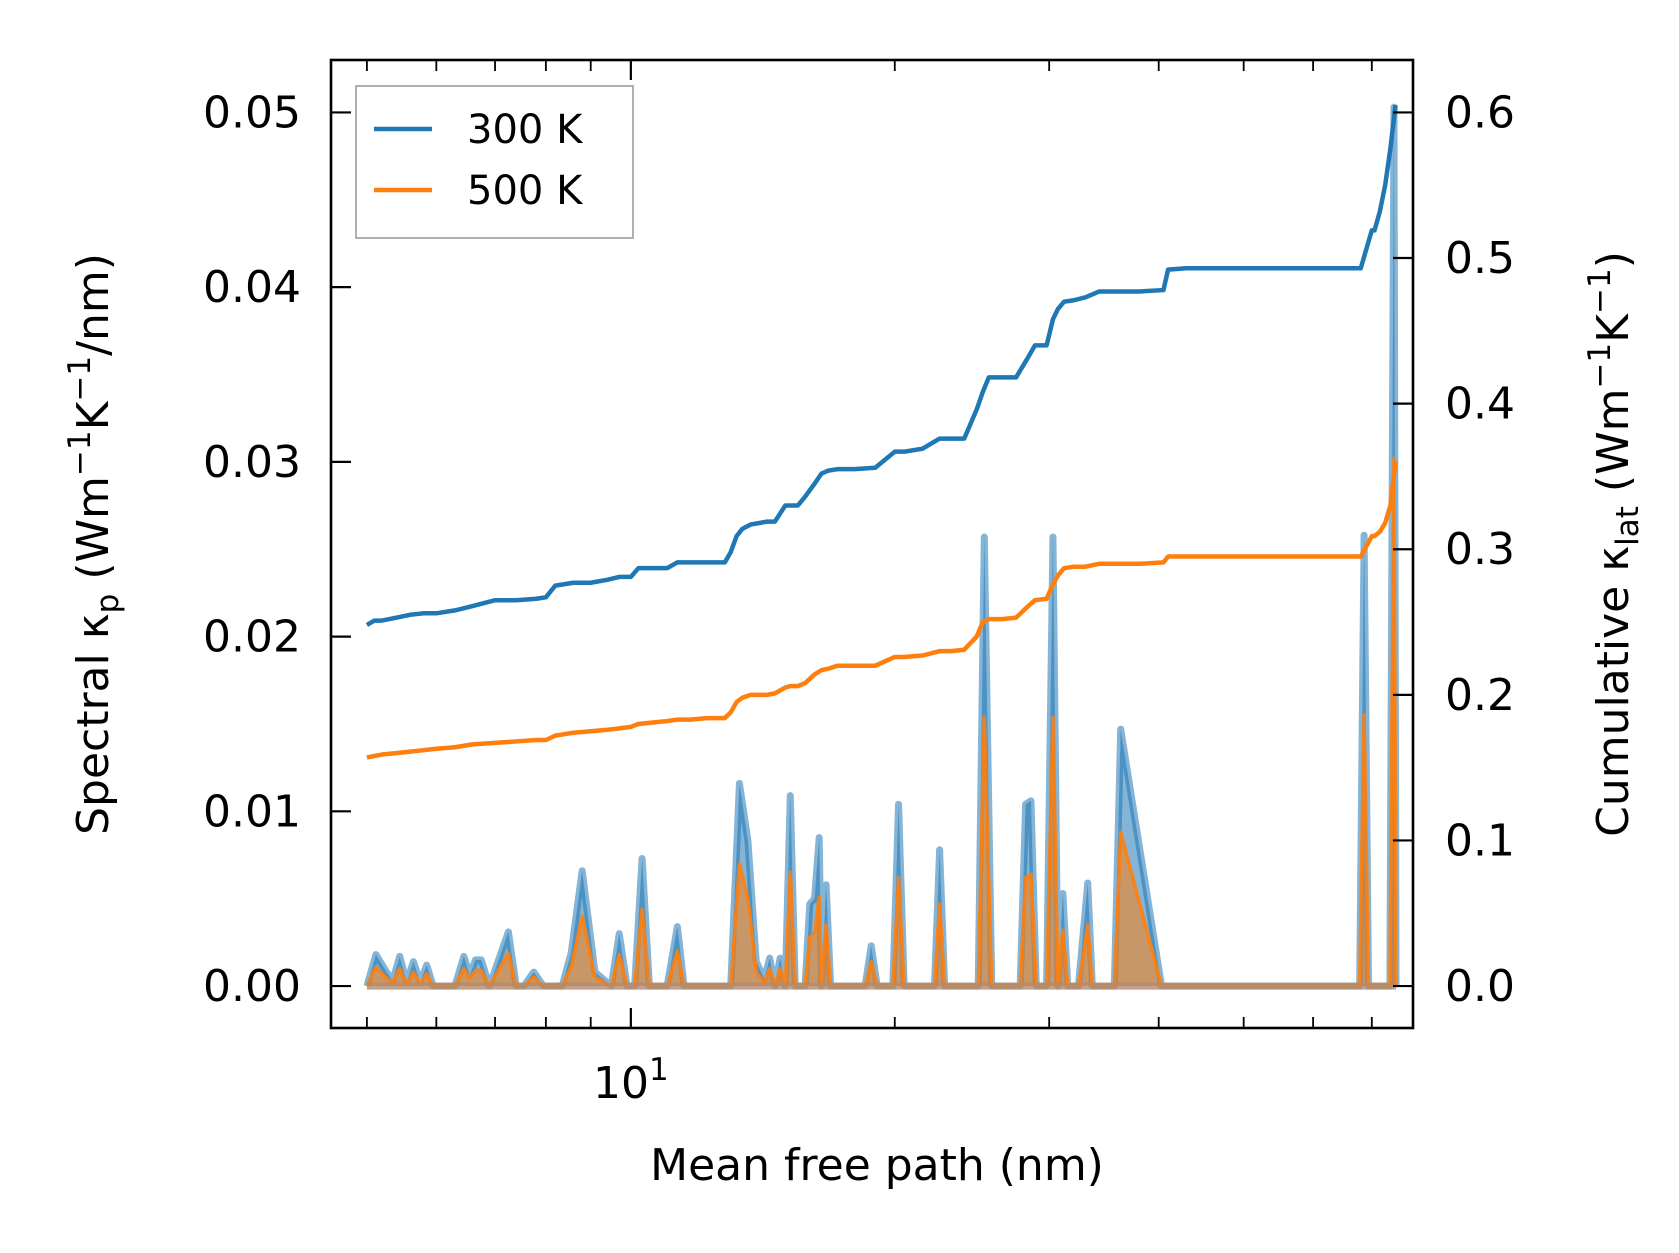 This screenshot has height=1253, width=1679. What do you see at coordinates (877, 1165) in the screenshot?
I see `x-axis-title: Mean free path (nm)` at bounding box center [877, 1165].